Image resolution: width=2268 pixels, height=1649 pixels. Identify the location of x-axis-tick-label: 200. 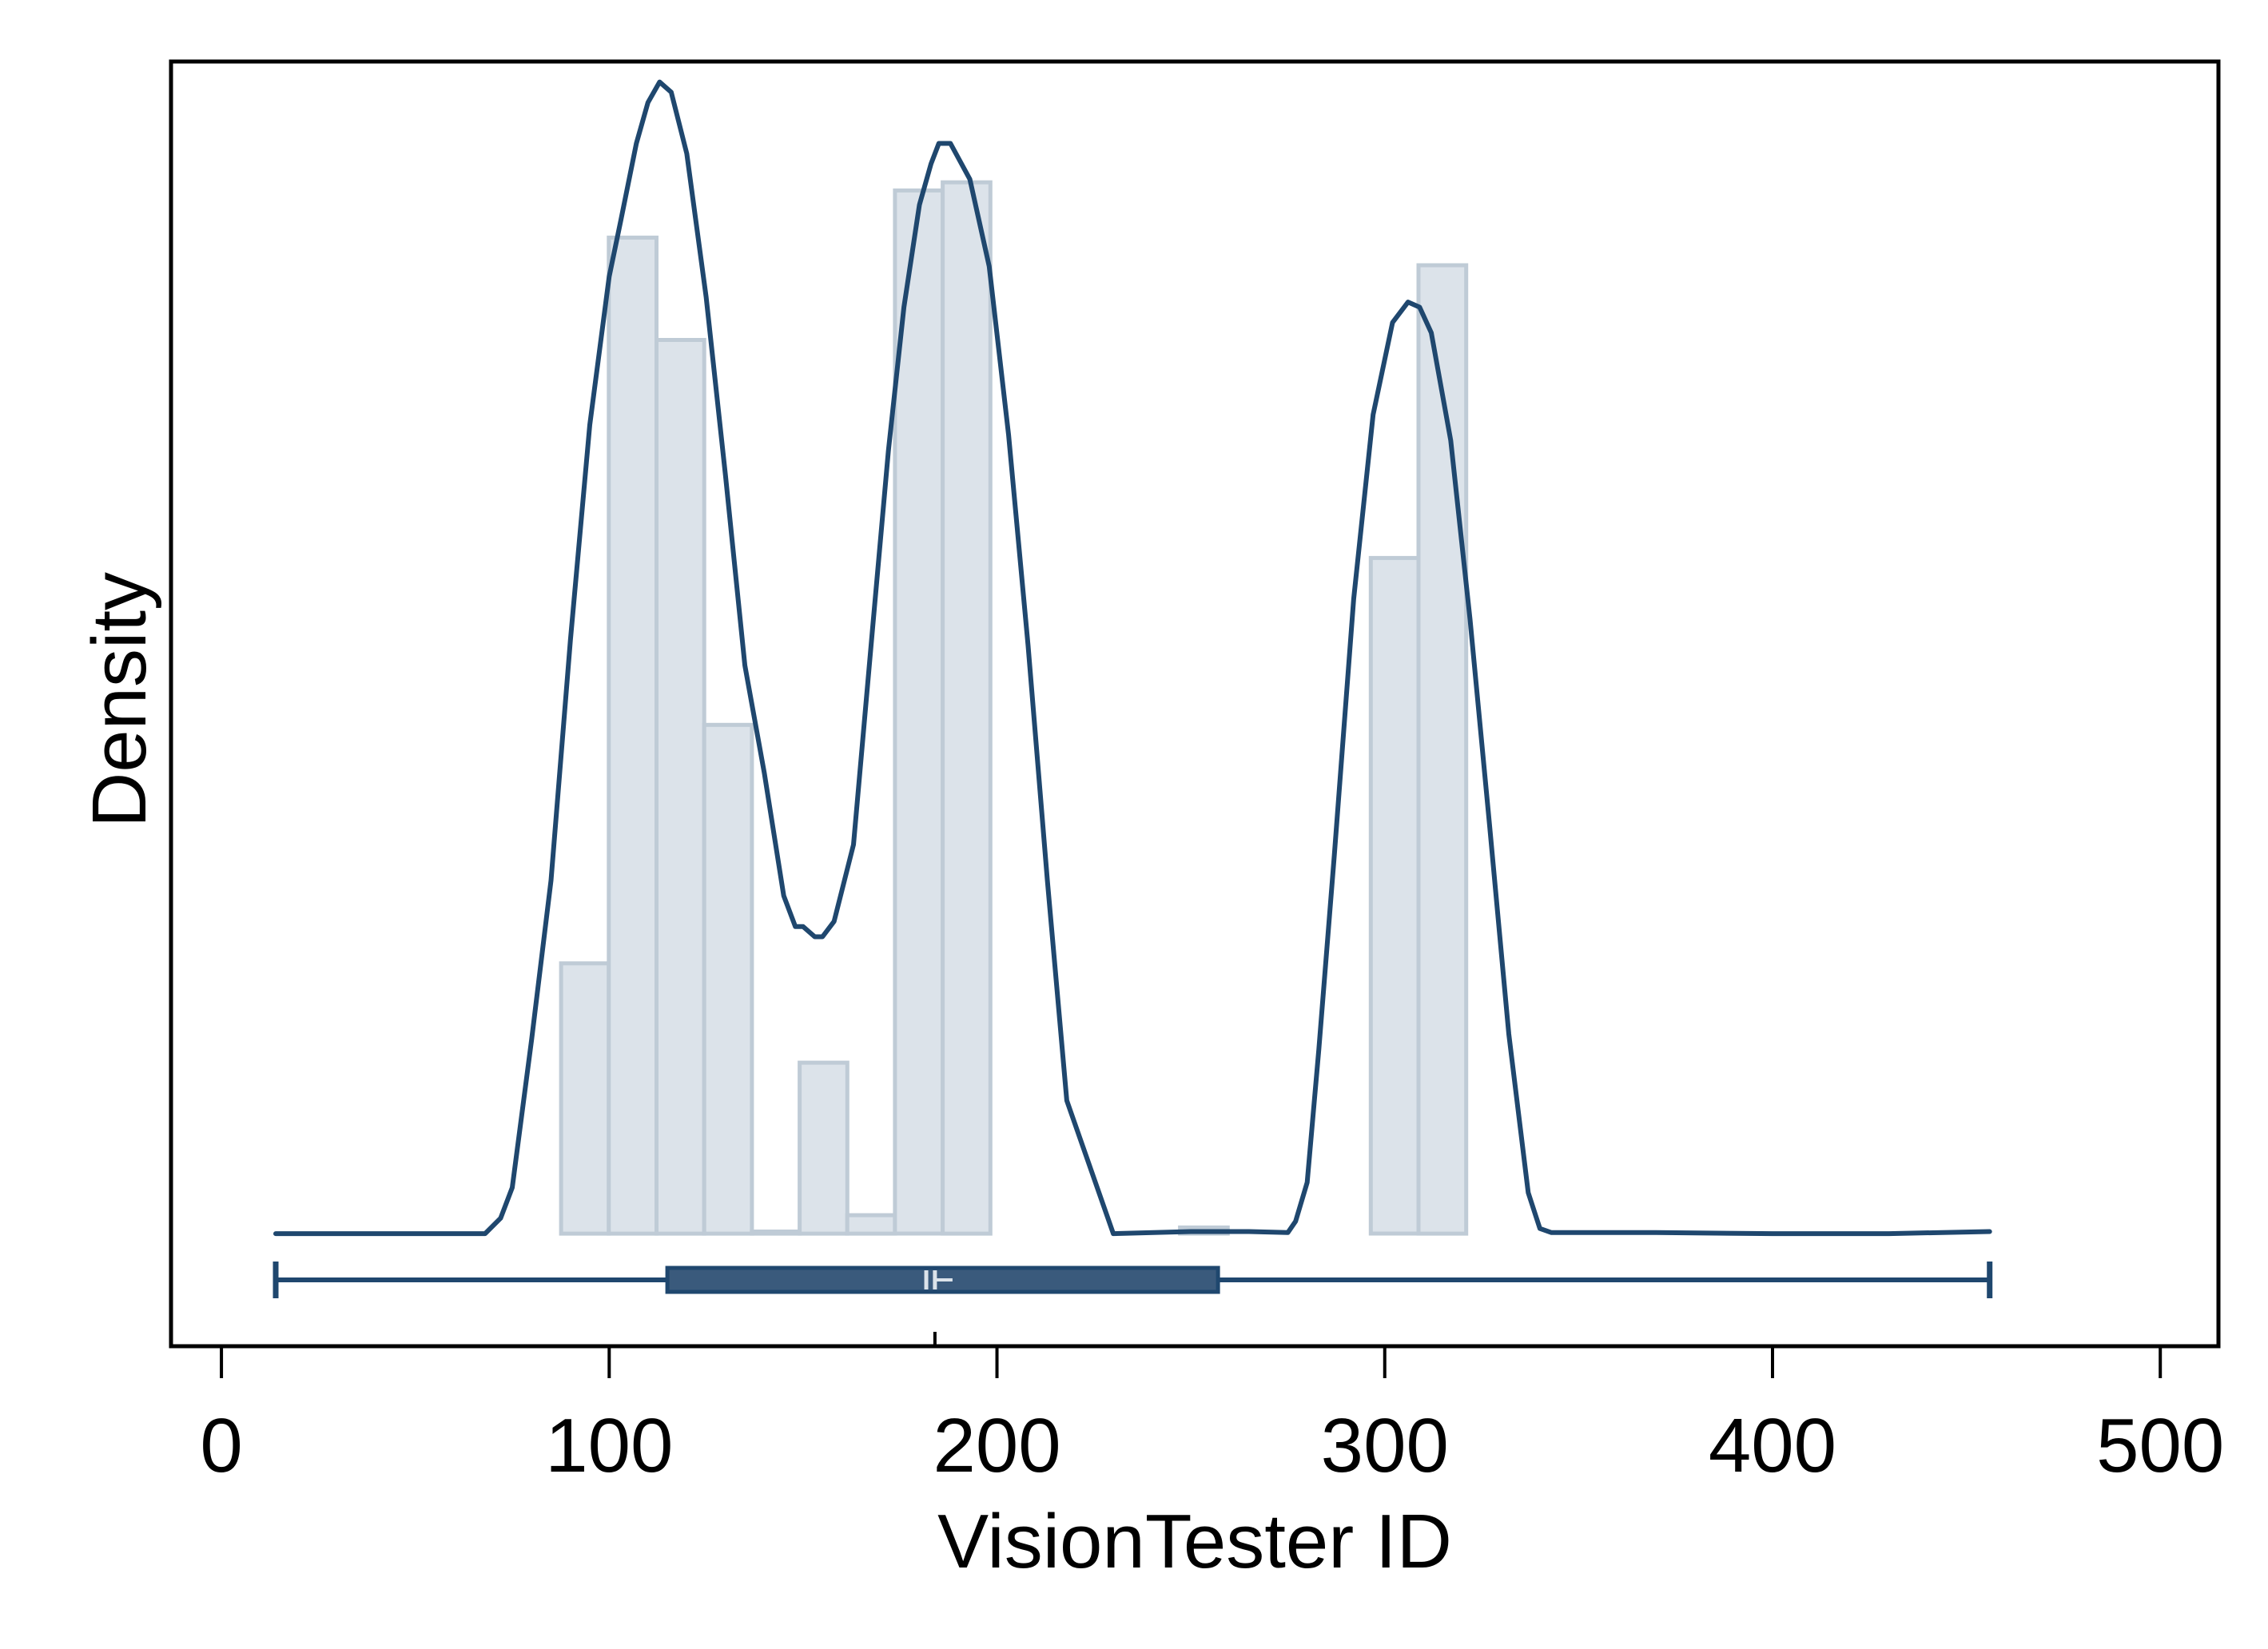
(996, 1445).